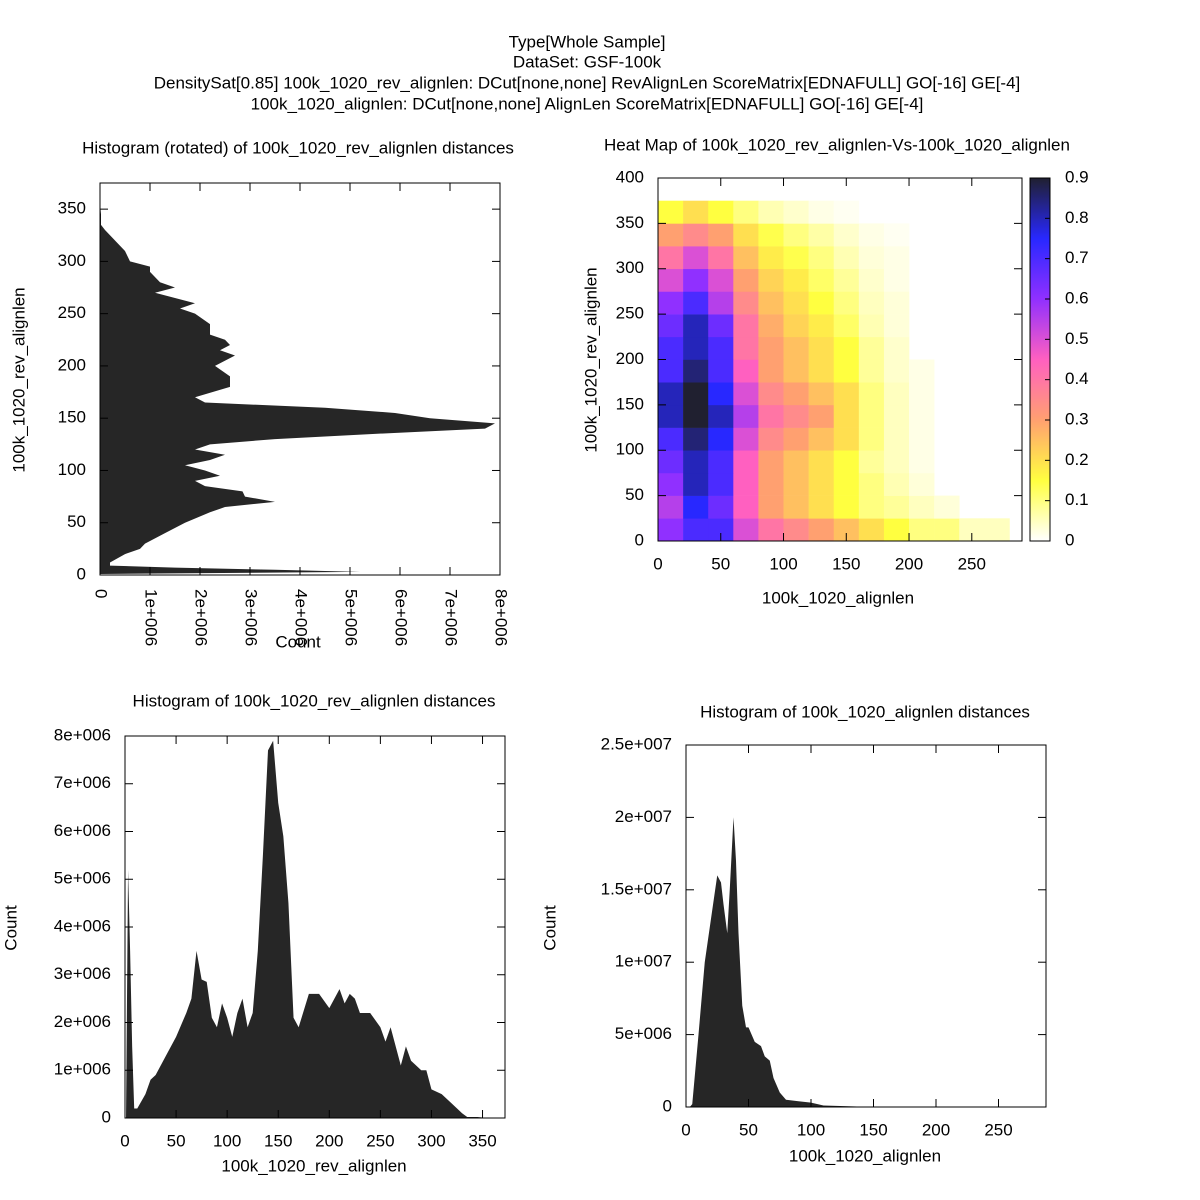  I want to click on y-tick-label: 350, so click(72, 208).